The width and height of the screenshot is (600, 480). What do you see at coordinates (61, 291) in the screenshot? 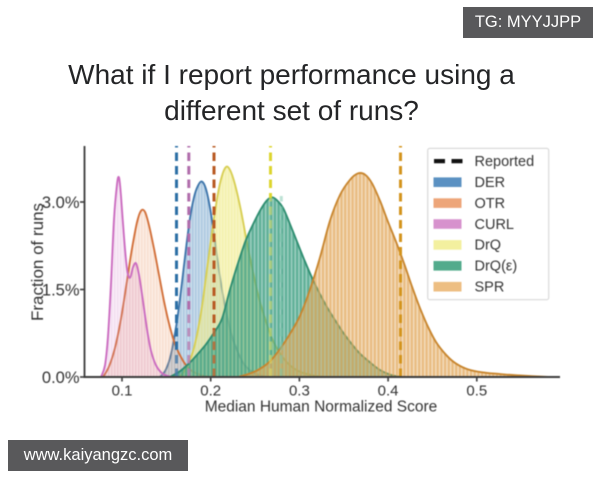
I see `svg-text: 1.5%` at bounding box center [61, 291].